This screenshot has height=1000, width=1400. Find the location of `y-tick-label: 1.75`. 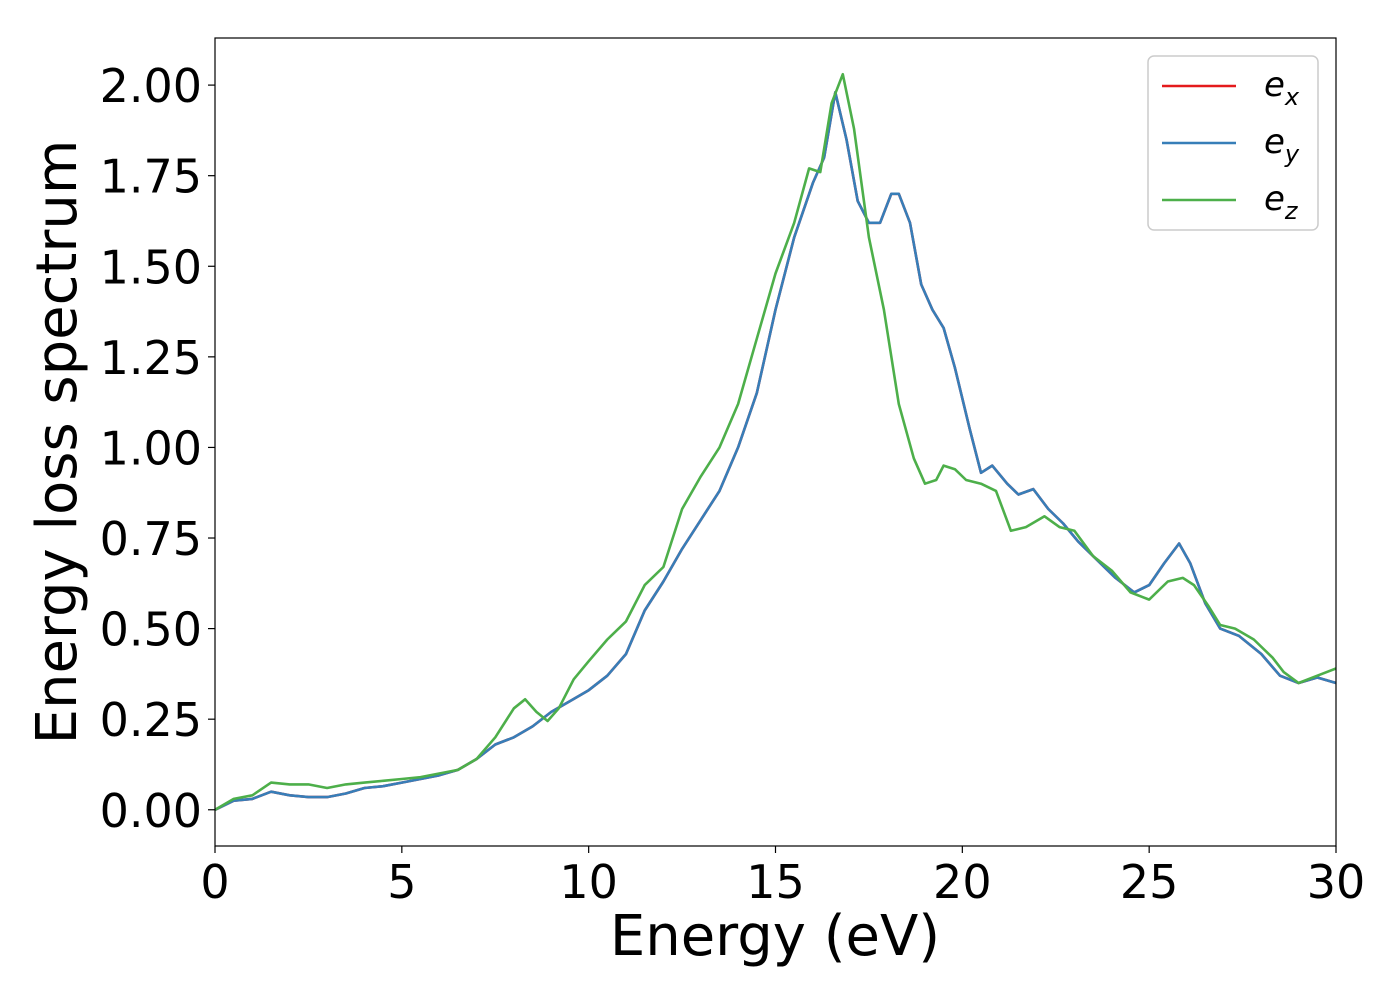

y-tick-label: 1.75 is located at coordinates (151, 177).